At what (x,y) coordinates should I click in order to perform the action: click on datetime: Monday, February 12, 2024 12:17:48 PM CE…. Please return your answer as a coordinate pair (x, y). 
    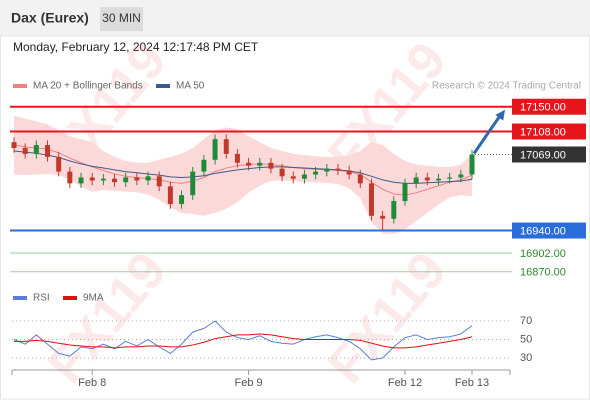
    Looking at the image, I should click on (136, 47).